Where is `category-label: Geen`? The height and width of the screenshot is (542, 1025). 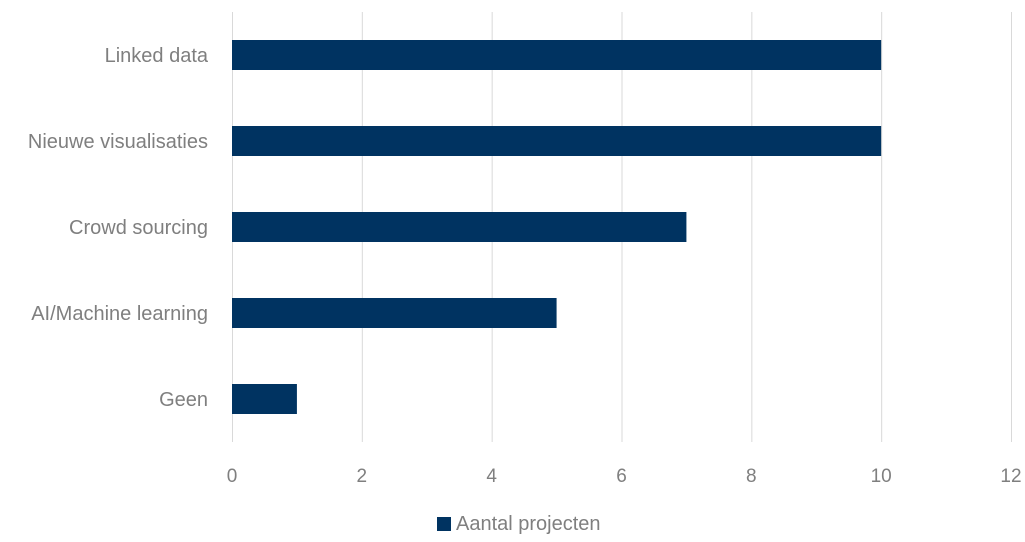
category-label: Geen is located at coordinates (183, 400).